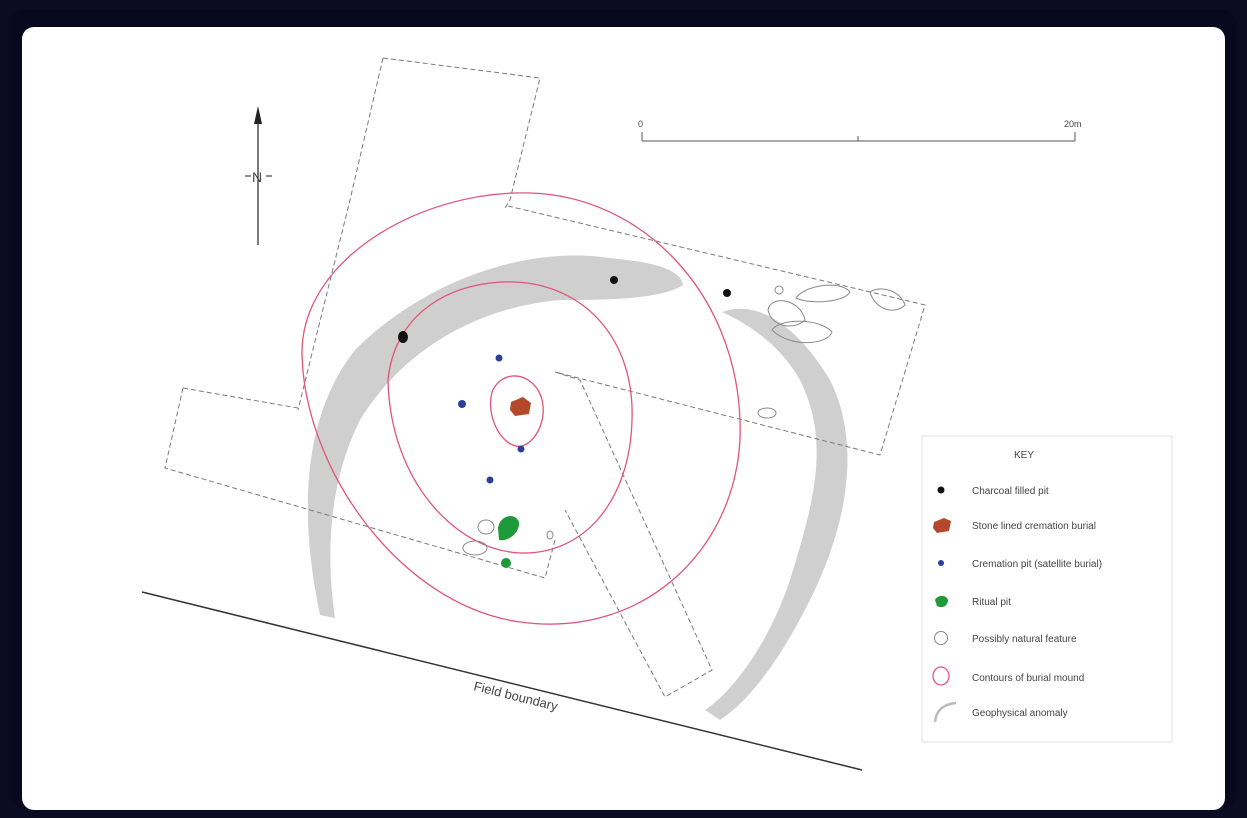  What do you see at coordinates (941, 601) in the screenshot?
I see `ritual-pit-key-icon` at bounding box center [941, 601].